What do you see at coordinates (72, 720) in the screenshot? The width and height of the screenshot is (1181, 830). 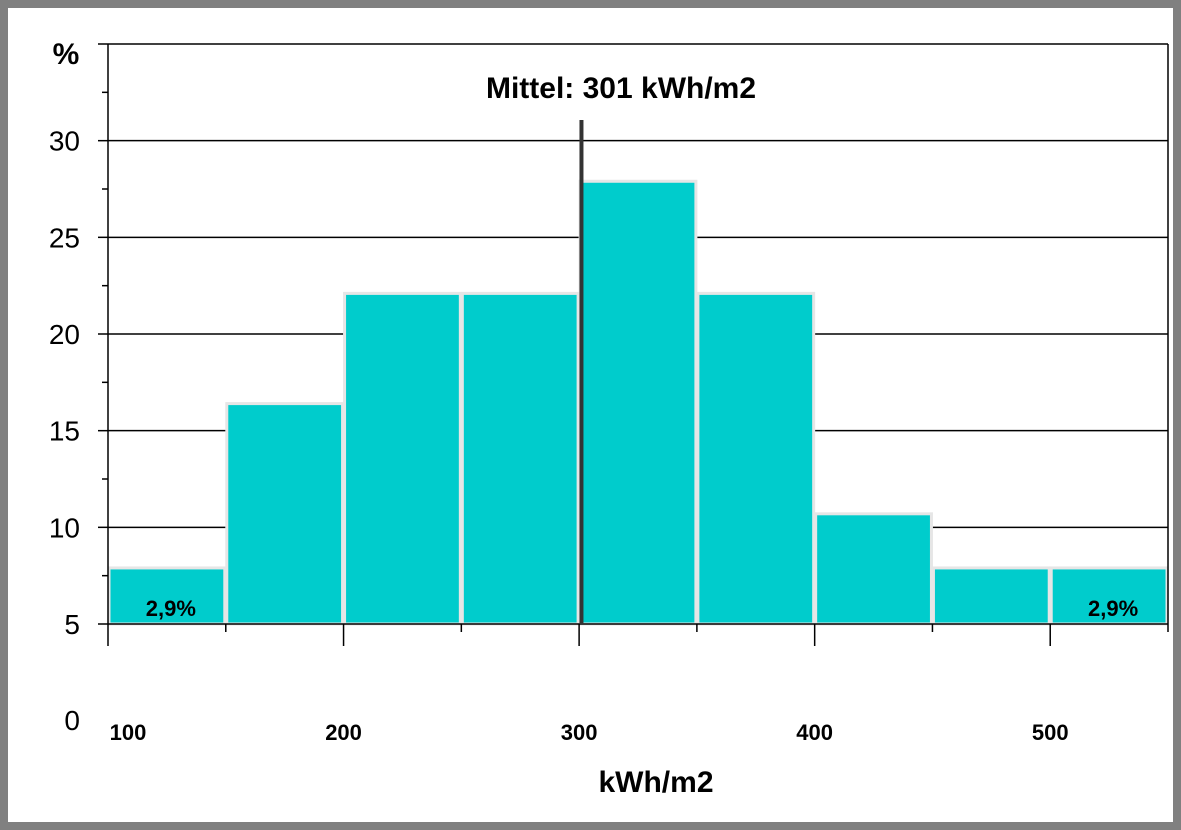 I see `y-extra-tick-label: 0` at bounding box center [72, 720].